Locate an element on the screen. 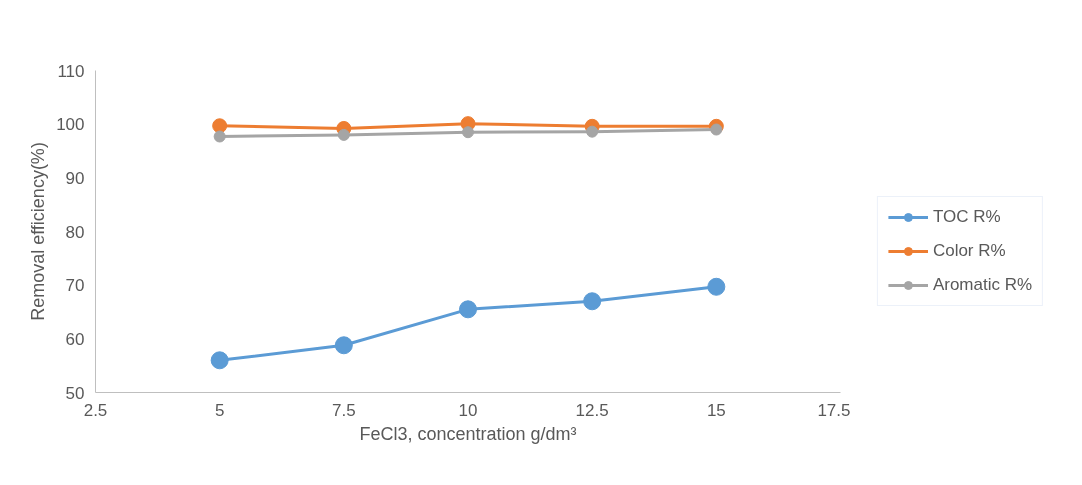  y-tick-label: 90 is located at coordinates (75, 178).